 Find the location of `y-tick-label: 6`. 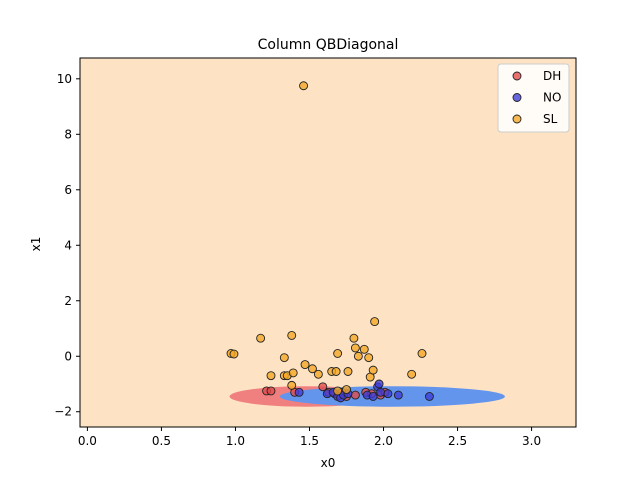

y-tick-label: 6 is located at coordinates (68, 190).